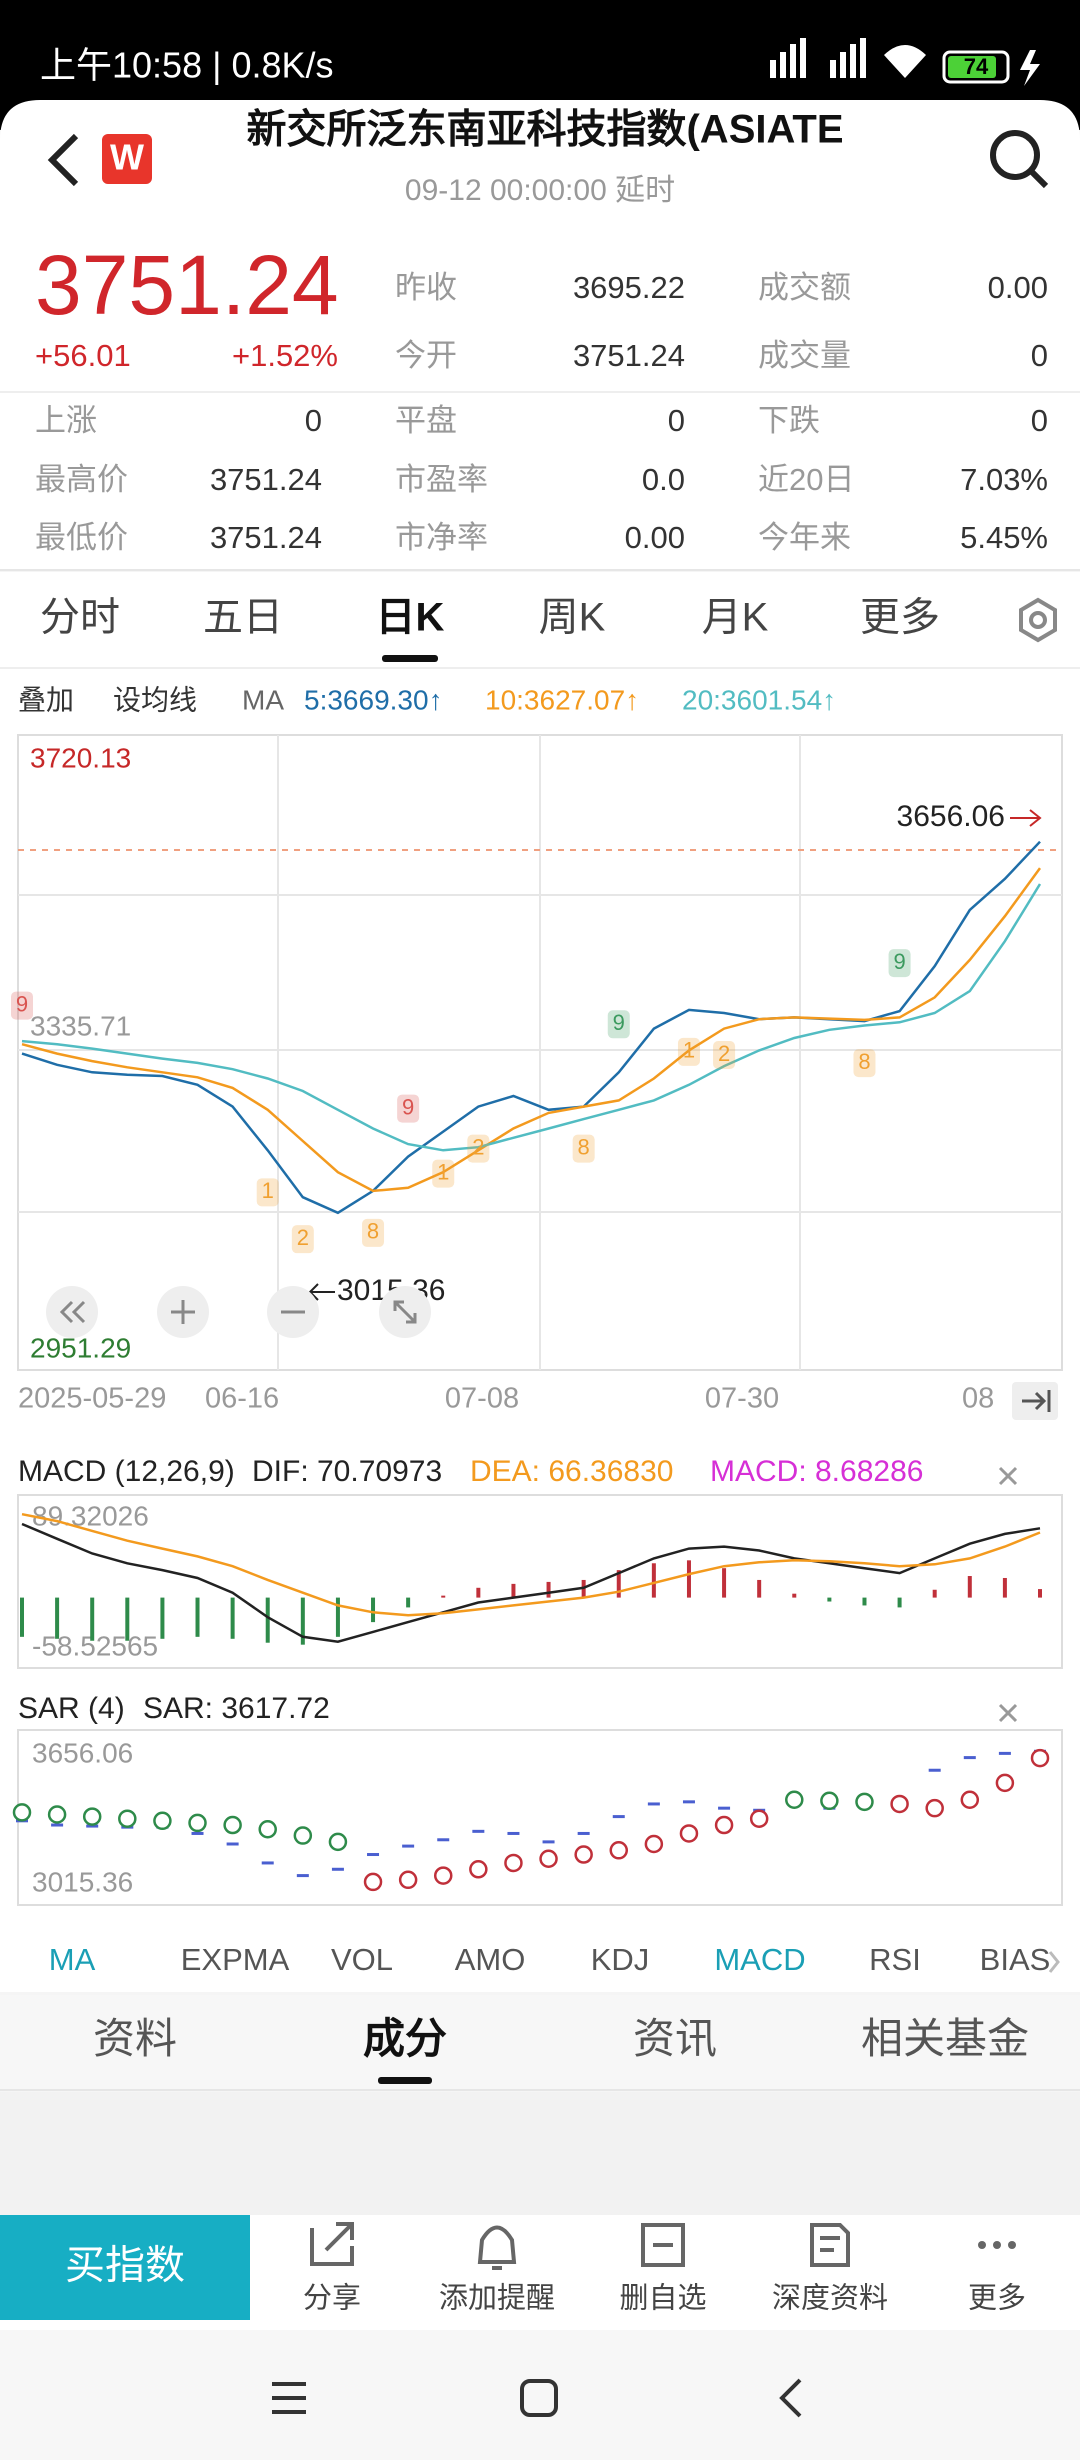 This screenshot has height=2460, width=1080. What do you see at coordinates (441, 479) in the screenshot?
I see `stat-label: 市盈率` at bounding box center [441, 479].